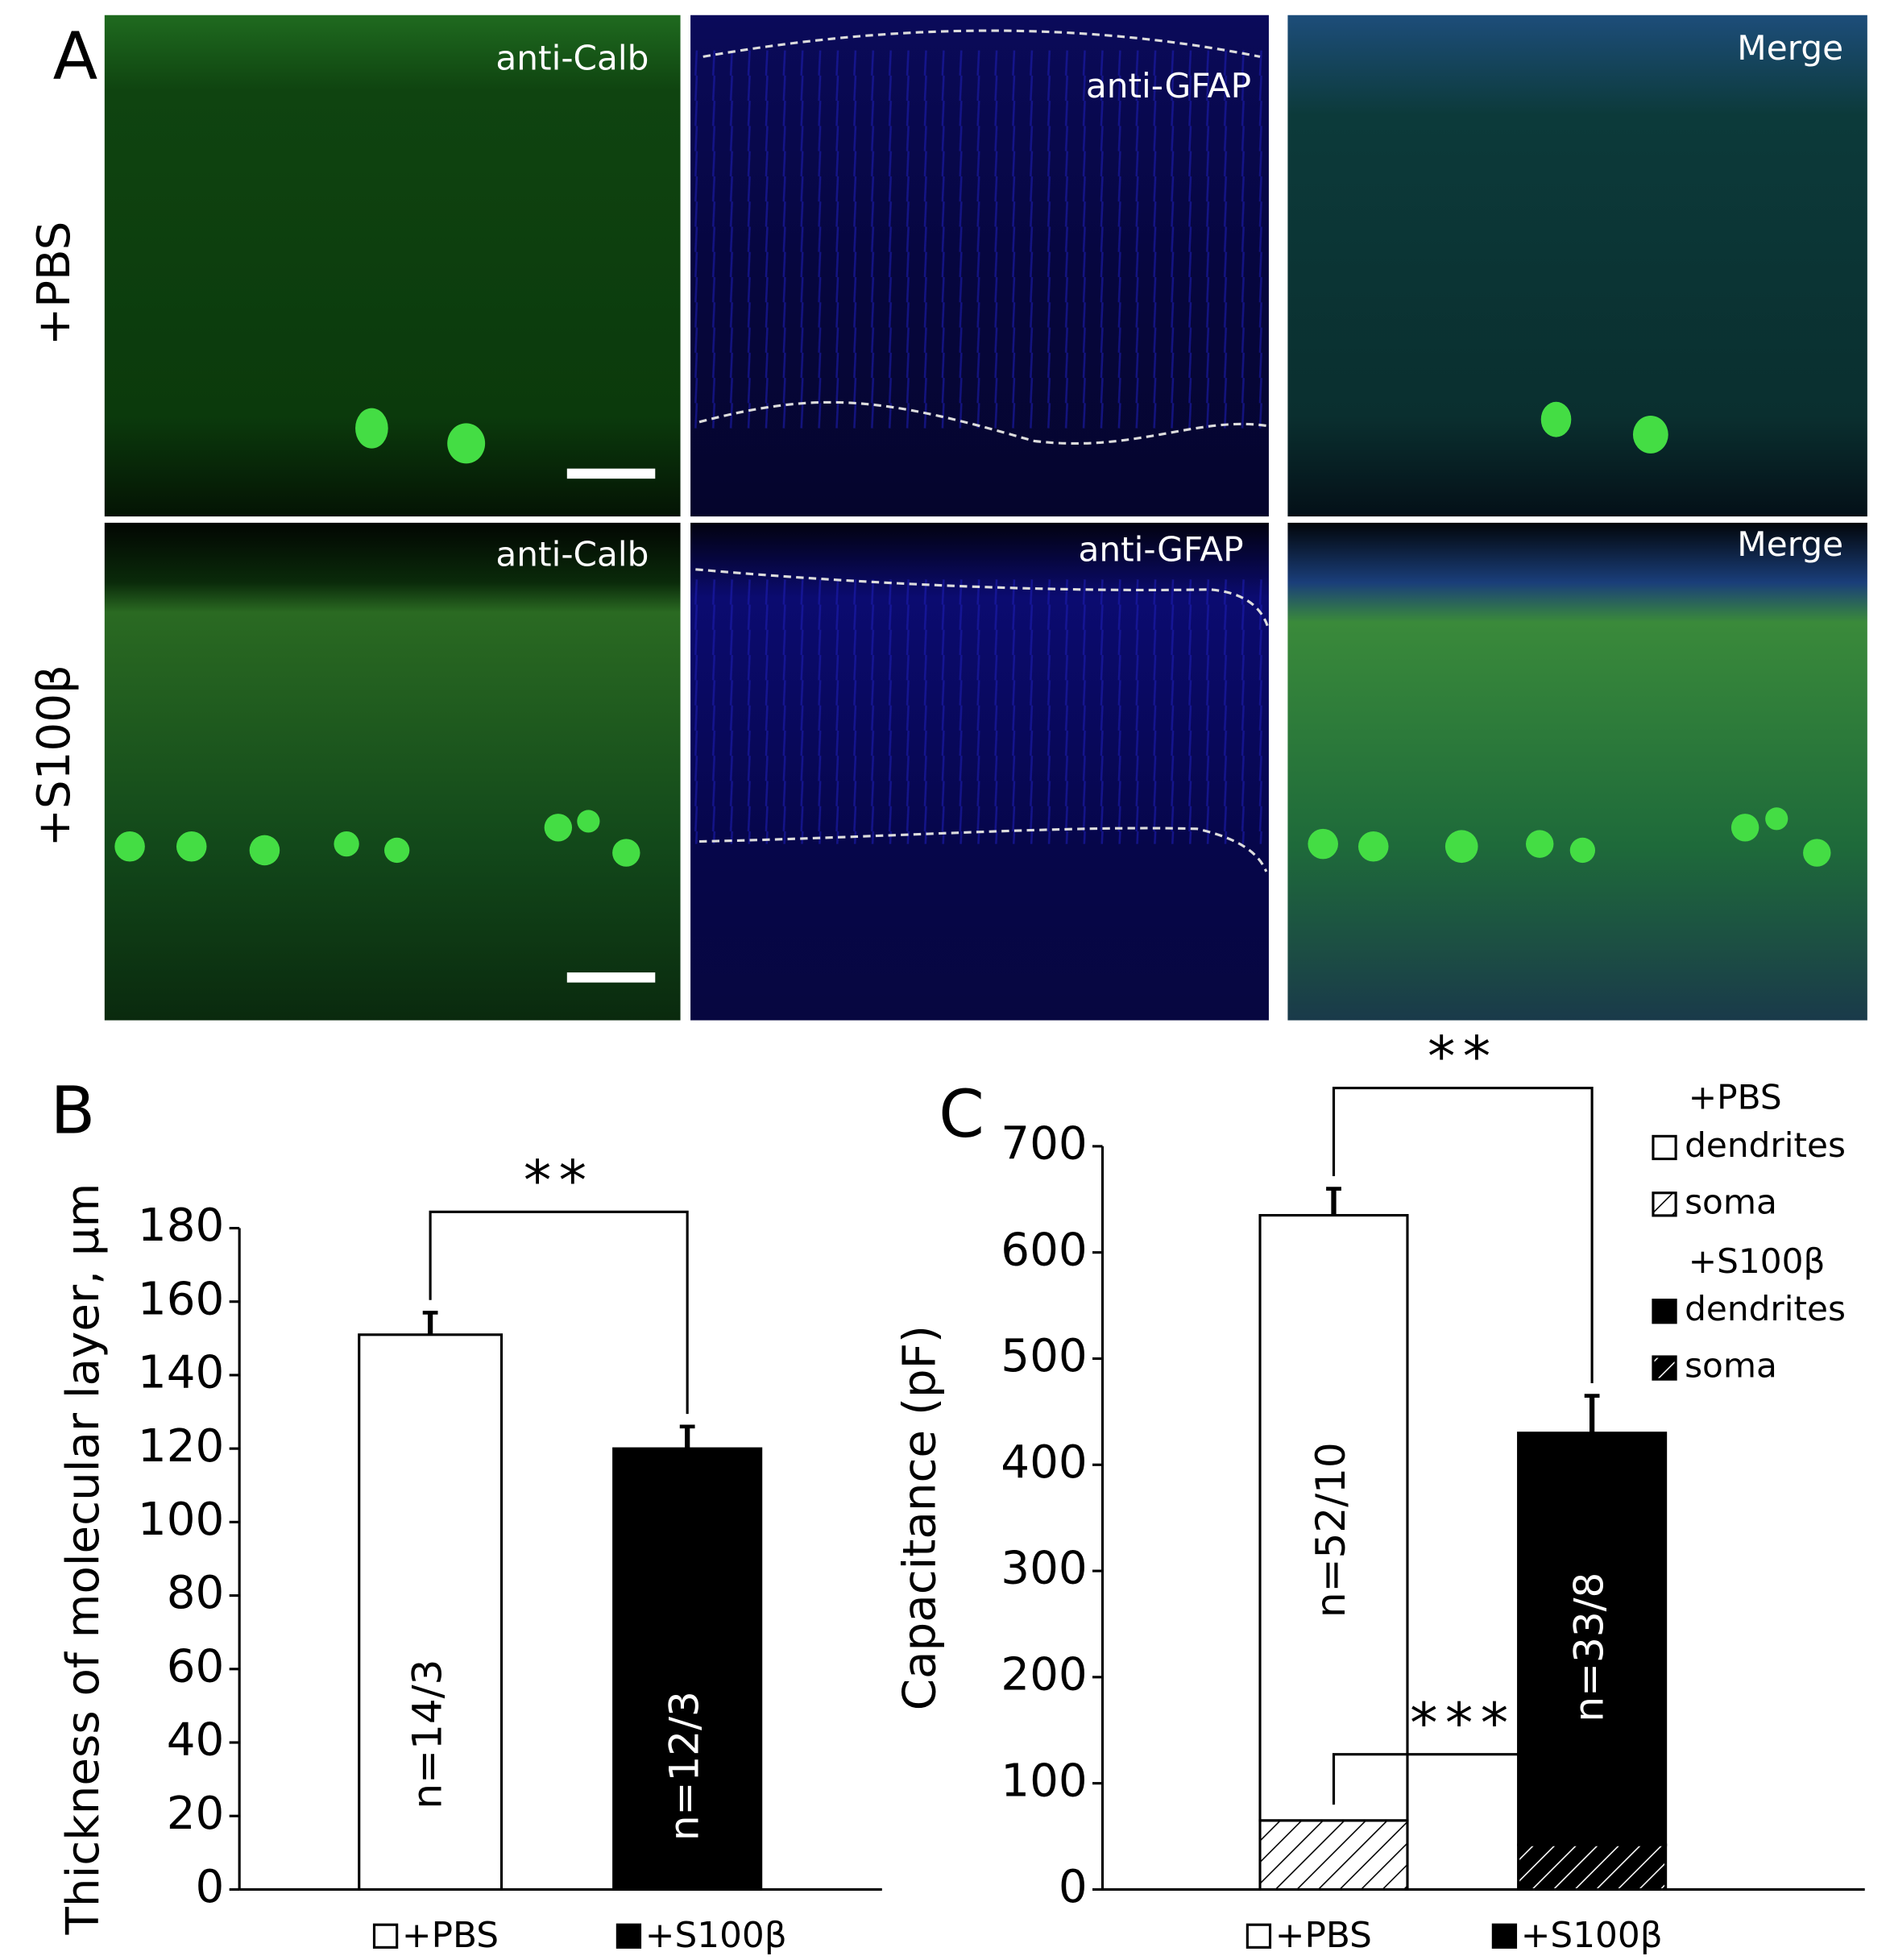 This screenshot has width=1890, height=1960. Describe the element at coordinates (54, 284) in the screenshot. I see `row-label: +PBS` at that location.